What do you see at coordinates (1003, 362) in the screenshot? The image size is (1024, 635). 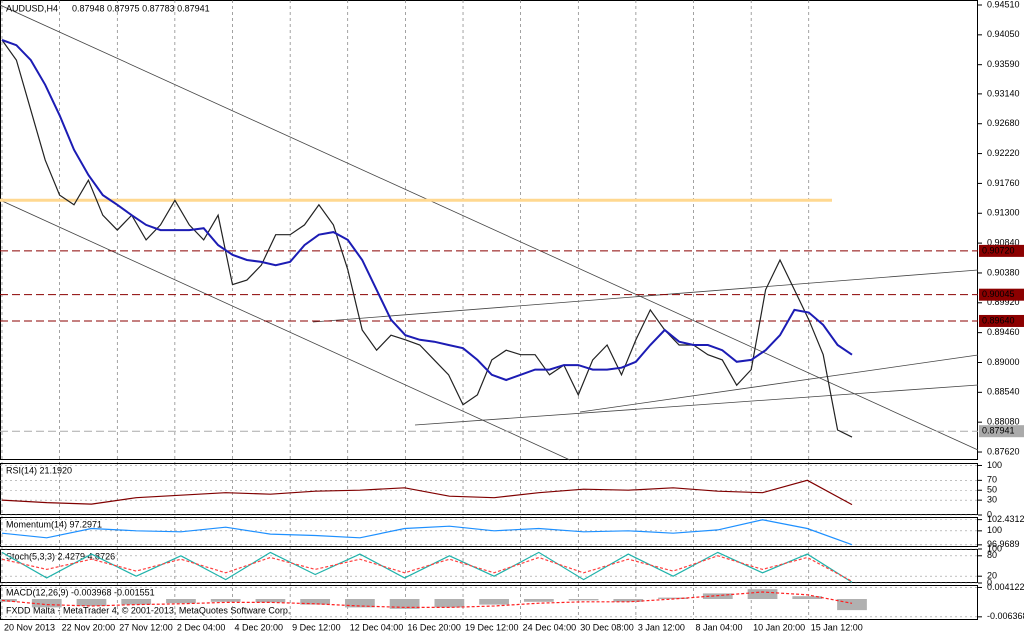 I see `y-tick-label: 0.89000` at bounding box center [1003, 362].